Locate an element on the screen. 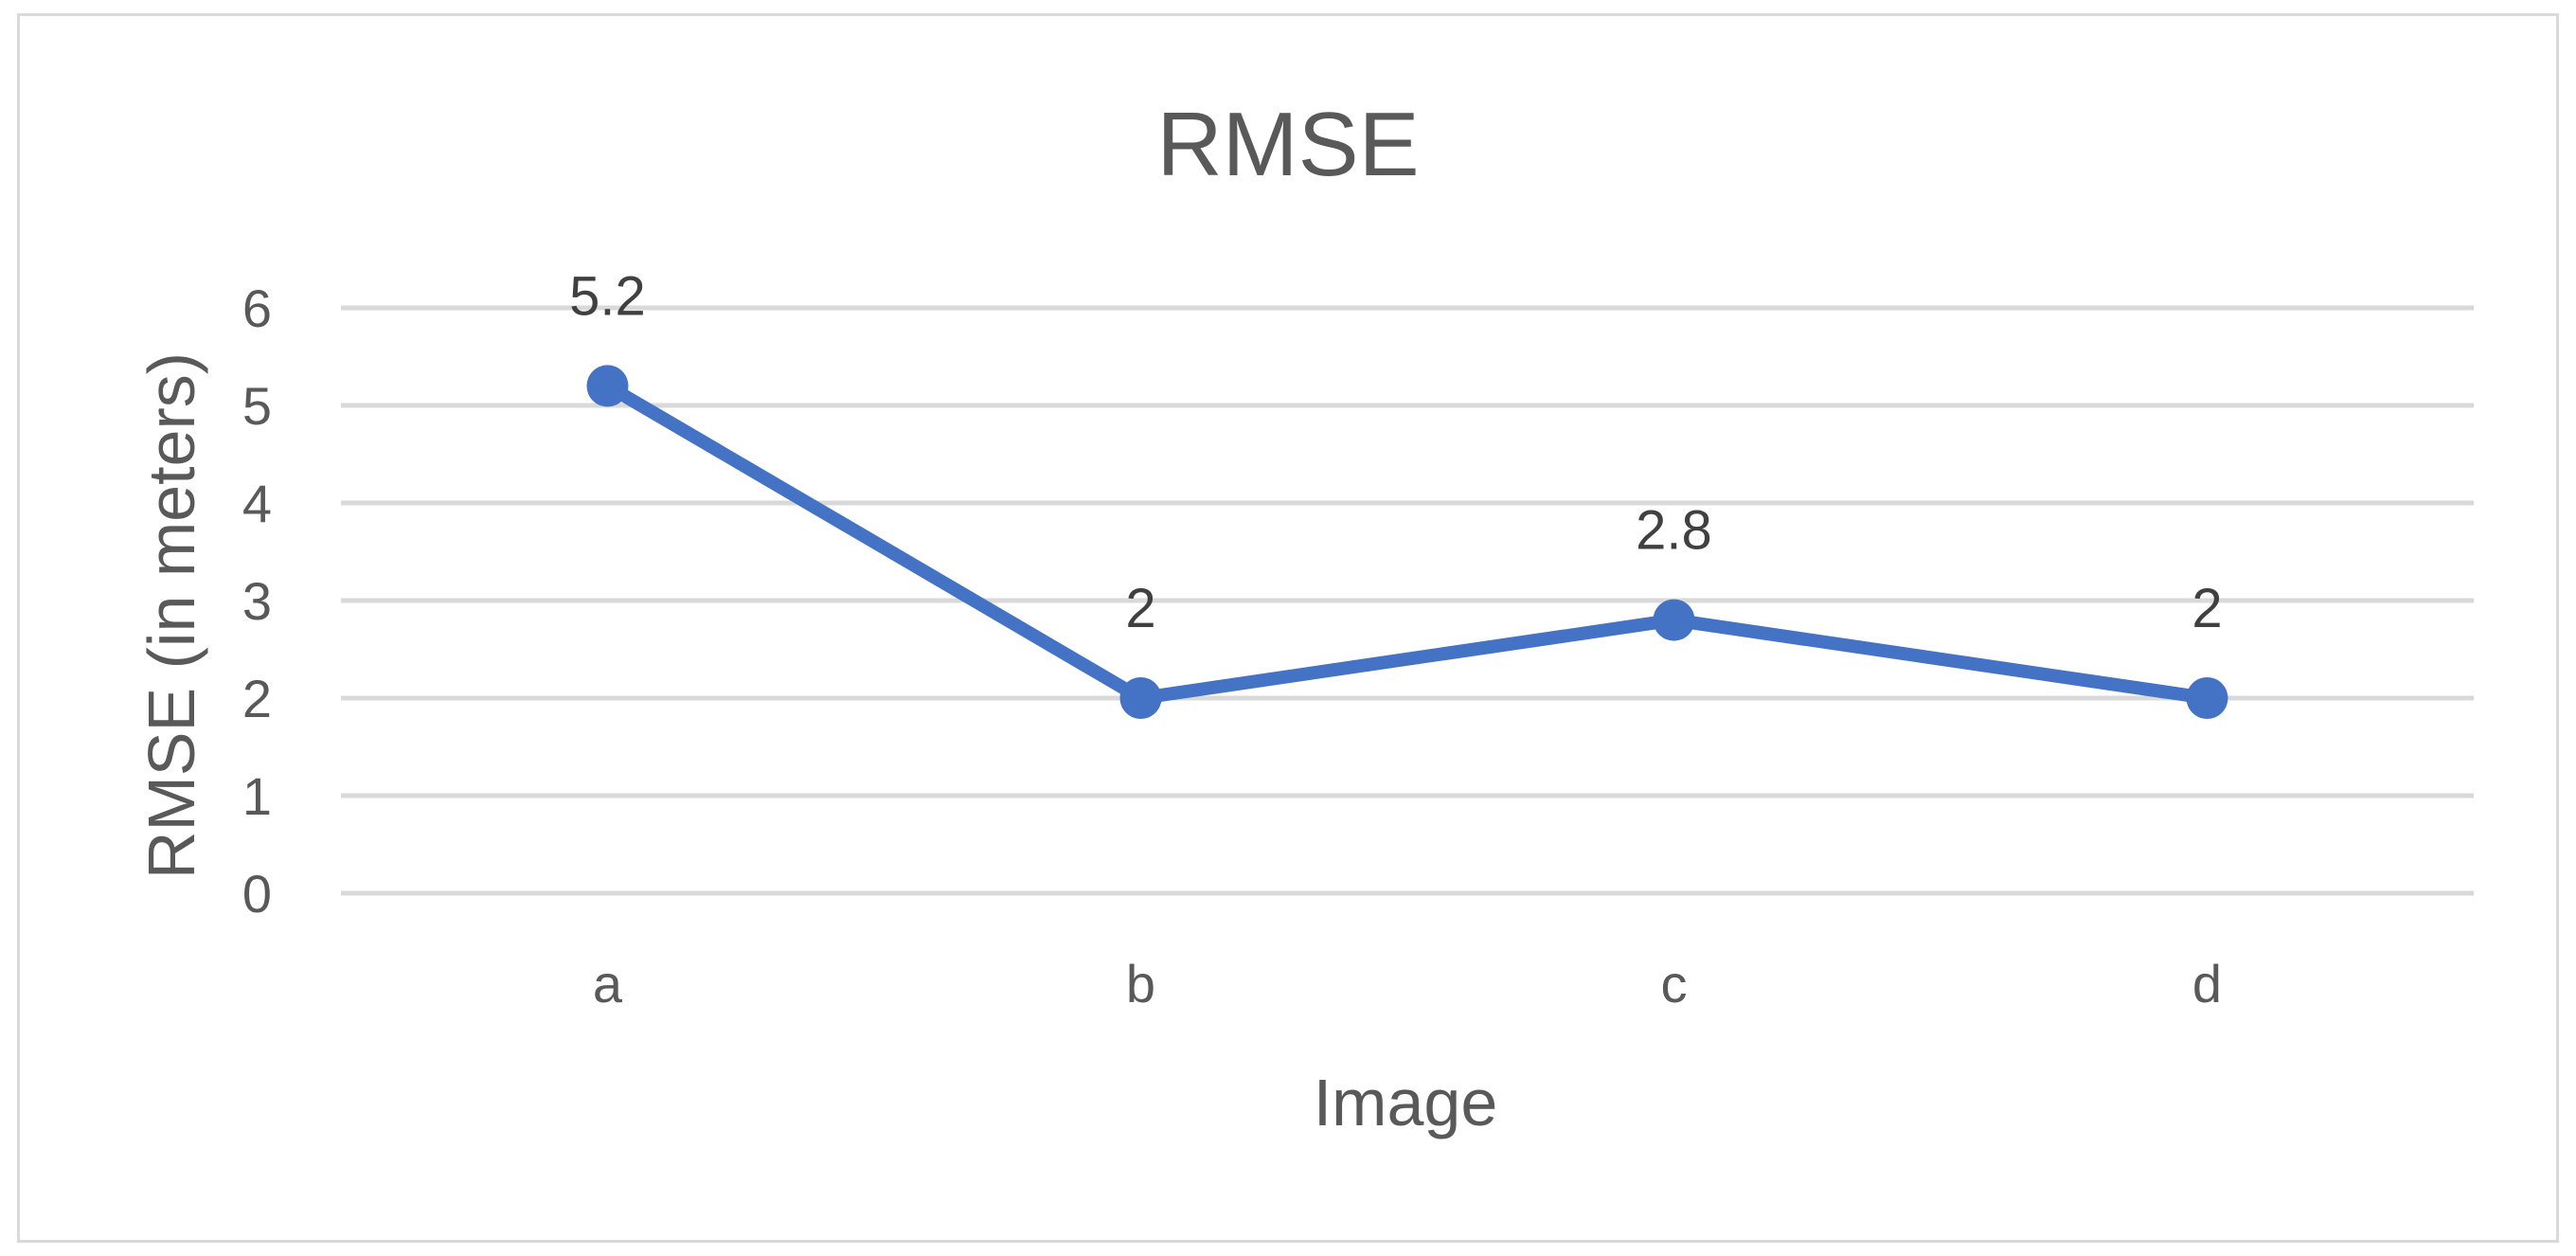  y-tick-label: 5 is located at coordinates (257, 406).